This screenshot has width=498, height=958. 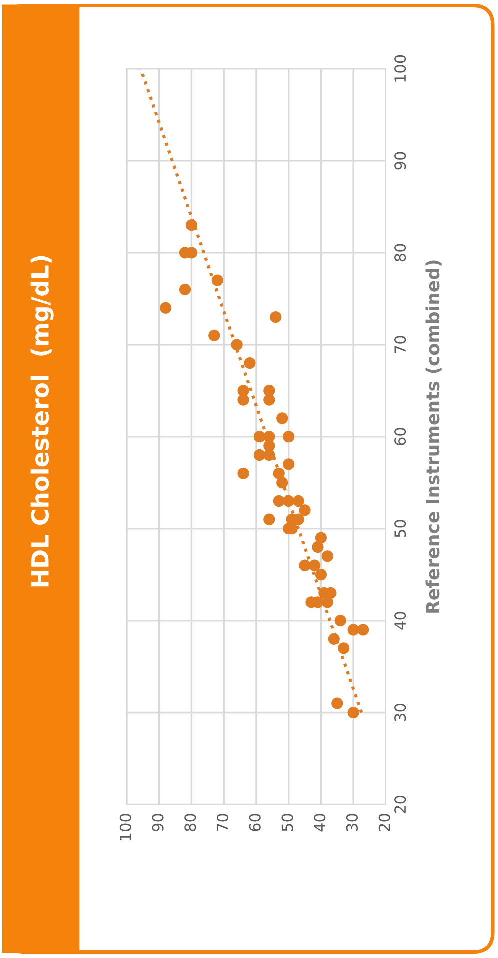 What do you see at coordinates (352, 823) in the screenshot?
I see `x-tick-label: 30` at bounding box center [352, 823].